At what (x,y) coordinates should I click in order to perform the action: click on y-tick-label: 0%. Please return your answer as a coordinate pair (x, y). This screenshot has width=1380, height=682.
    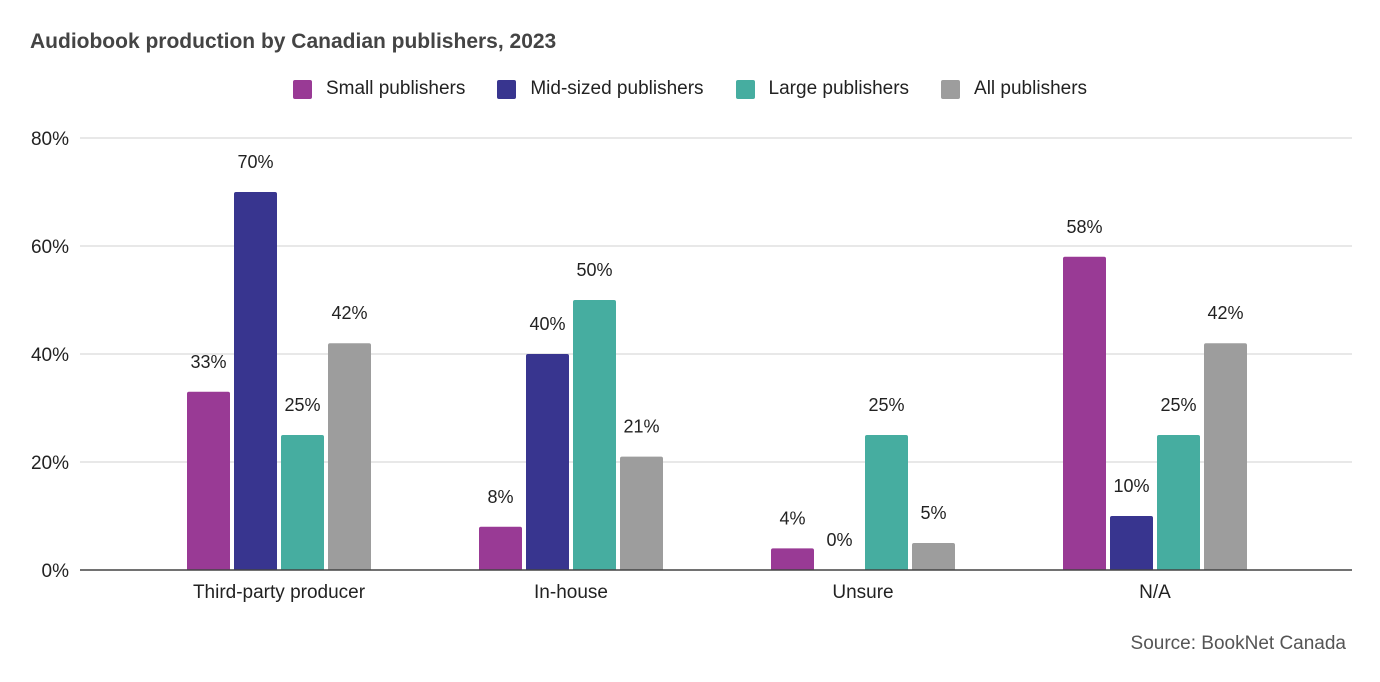
    Looking at the image, I should click on (56, 571).